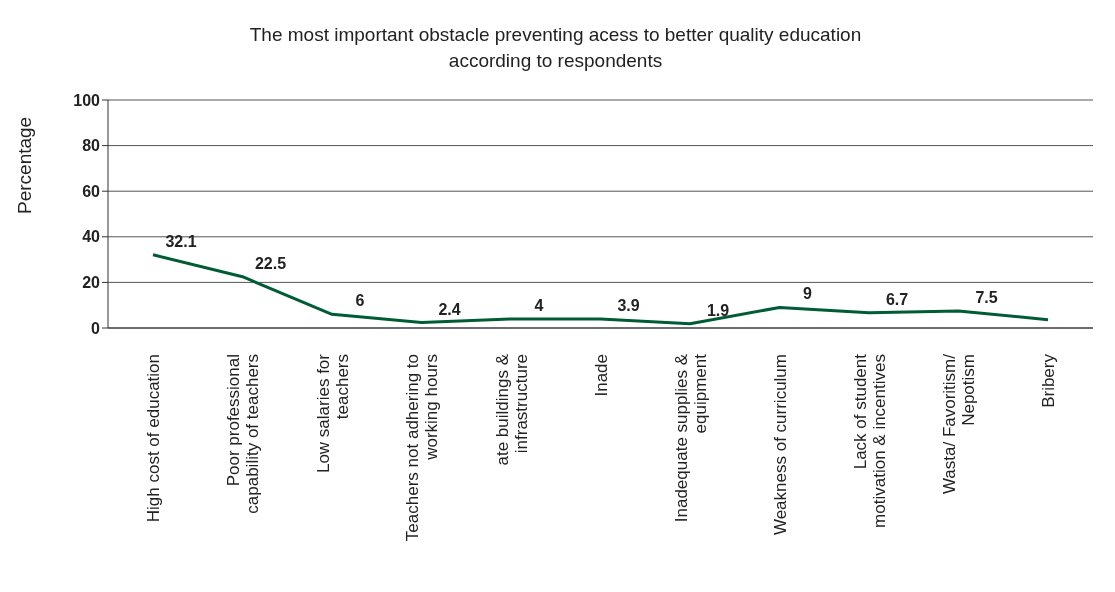 This screenshot has height=592, width=1115. Describe the element at coordinates (601, 375) in the screenshot. I see `x-tick-label: Inade` at that location.